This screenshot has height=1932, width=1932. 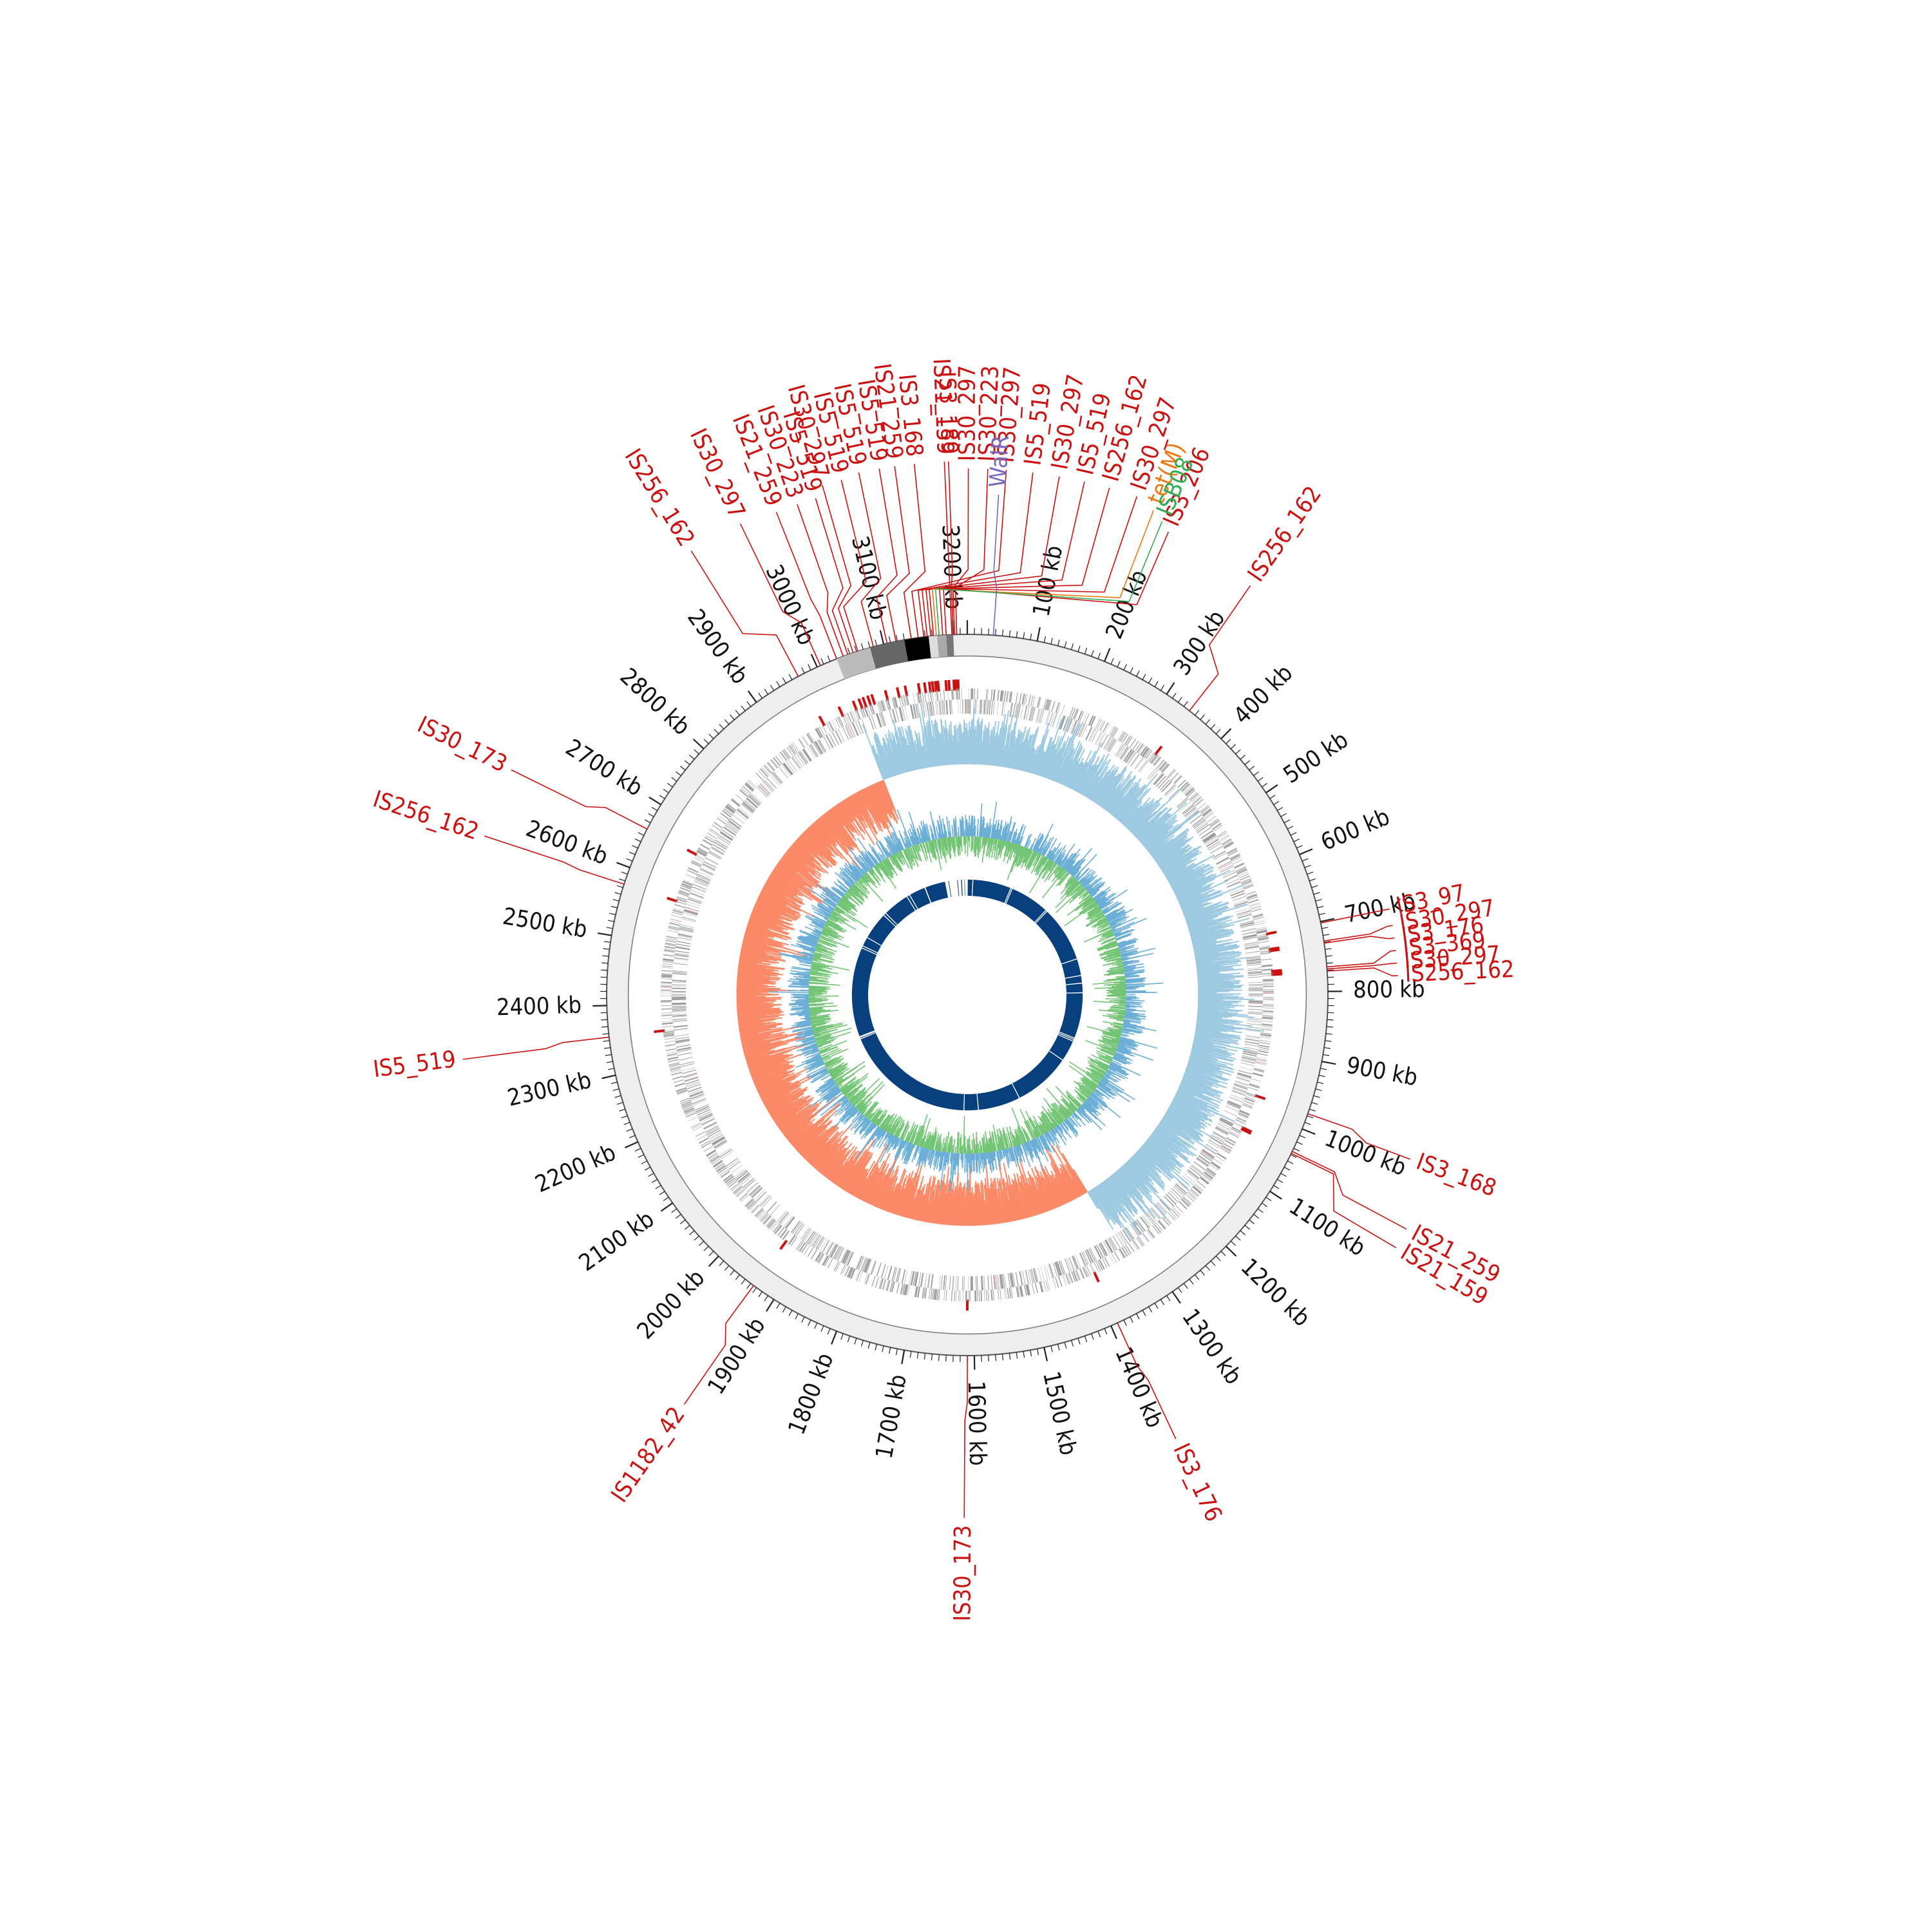 I want to click on major-tick, so click(x=752, y=696).